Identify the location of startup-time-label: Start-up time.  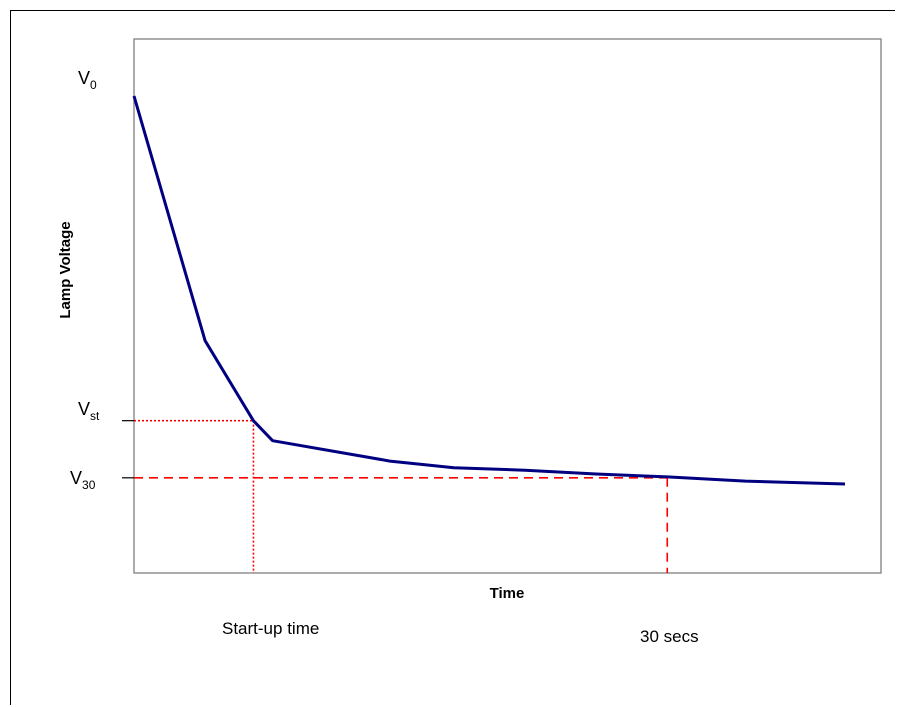
(270, 628).